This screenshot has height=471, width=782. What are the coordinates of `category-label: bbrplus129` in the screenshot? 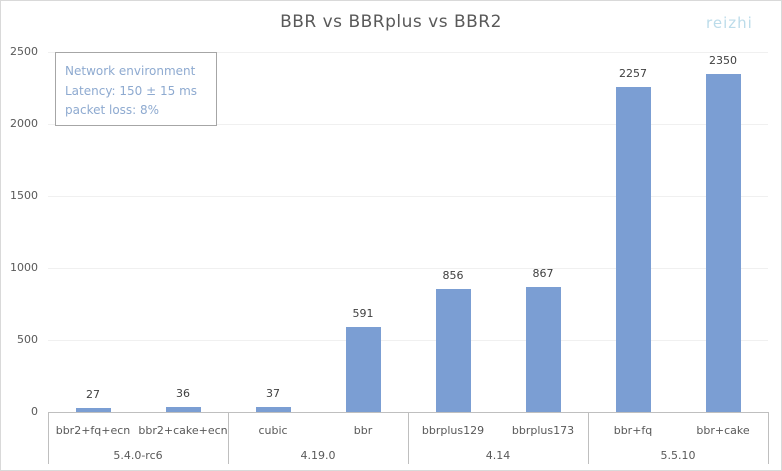 It's located at (453, 430).